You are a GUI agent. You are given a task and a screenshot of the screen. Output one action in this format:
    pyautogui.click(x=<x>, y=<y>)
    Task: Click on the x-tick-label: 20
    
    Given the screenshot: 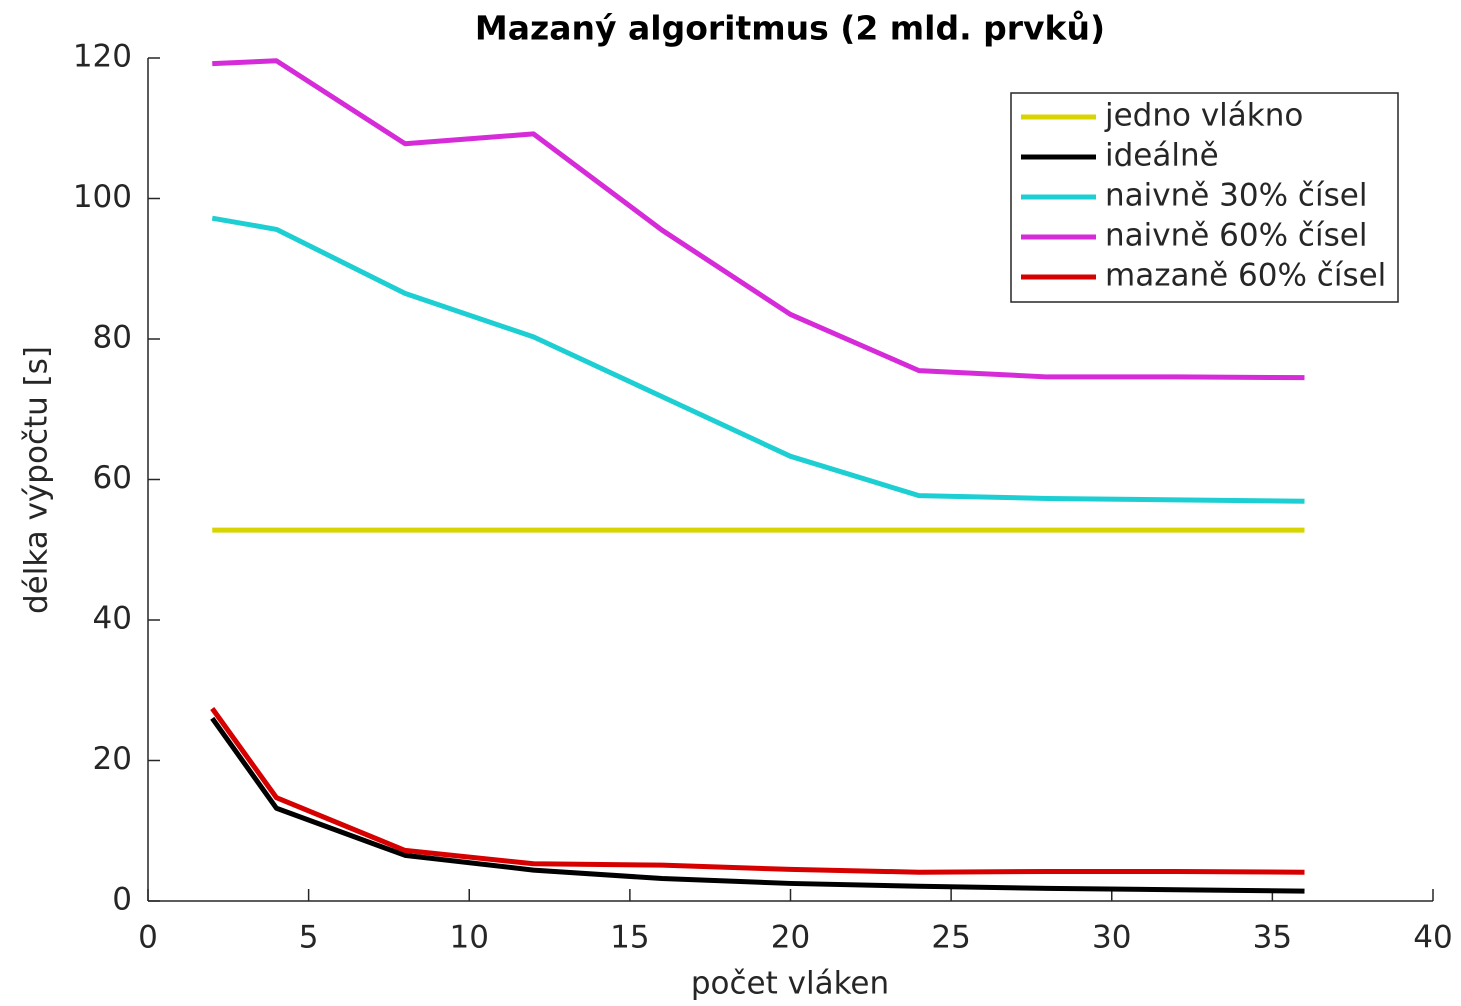 What is the action you would take?
    pyautogui.click(x=790, y=938)
    